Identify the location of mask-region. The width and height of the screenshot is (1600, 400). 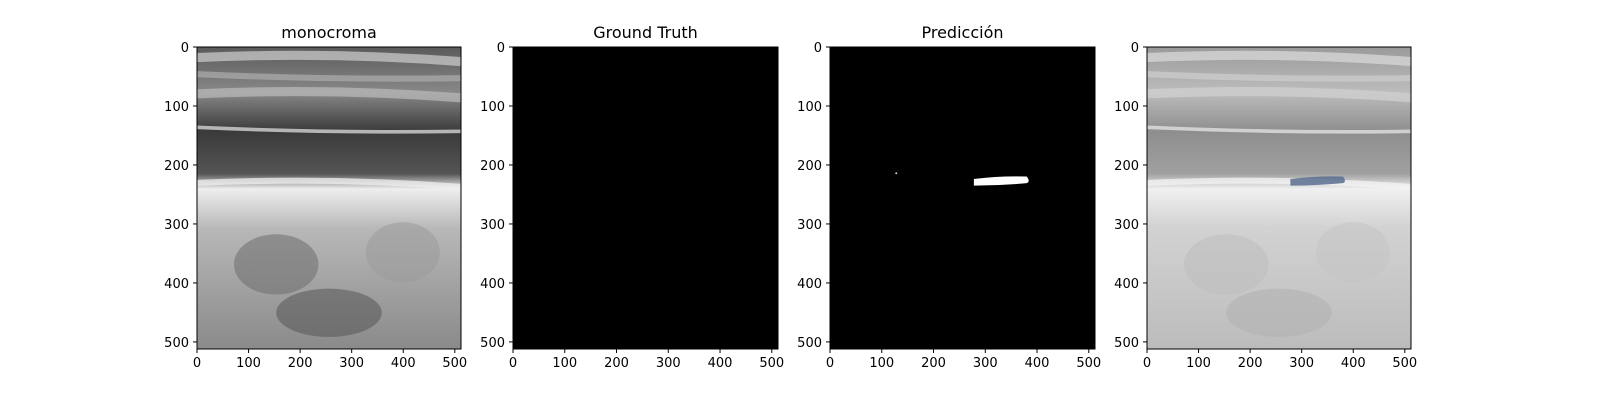
(1001, 181).